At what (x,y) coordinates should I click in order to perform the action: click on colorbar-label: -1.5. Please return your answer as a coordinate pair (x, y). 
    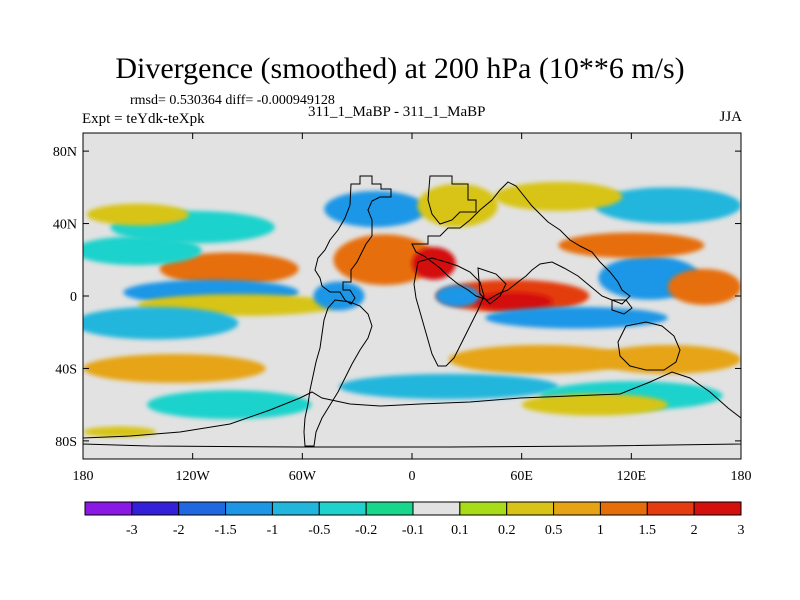
    Looking at the image, I should click on (225, 530).